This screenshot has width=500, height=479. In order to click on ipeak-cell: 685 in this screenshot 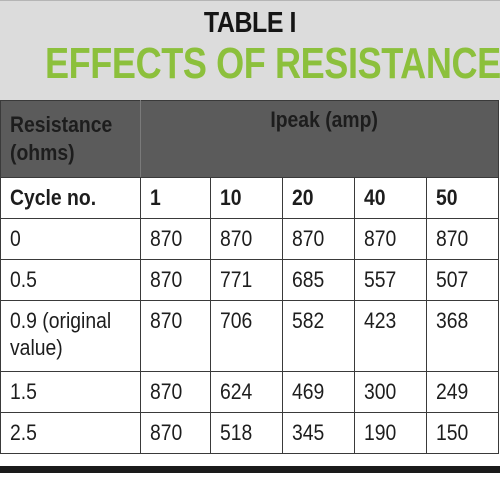, I will do `click(318, 280)`.